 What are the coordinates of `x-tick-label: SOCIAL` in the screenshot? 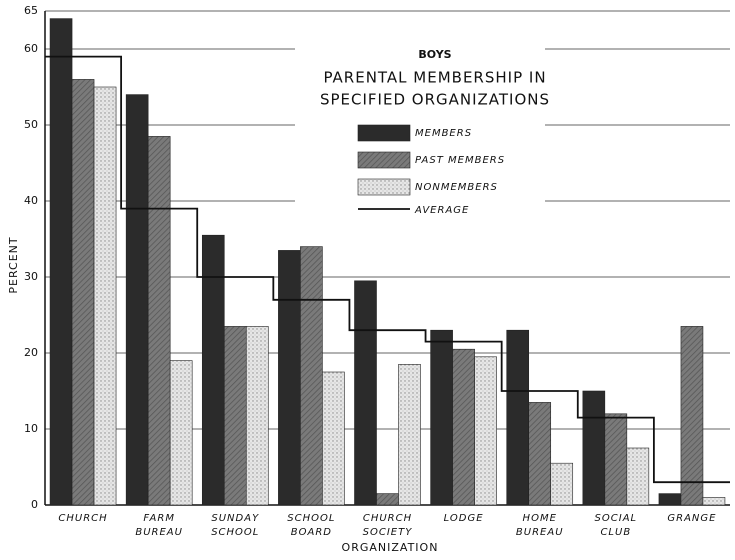 It's located at (616, 518).